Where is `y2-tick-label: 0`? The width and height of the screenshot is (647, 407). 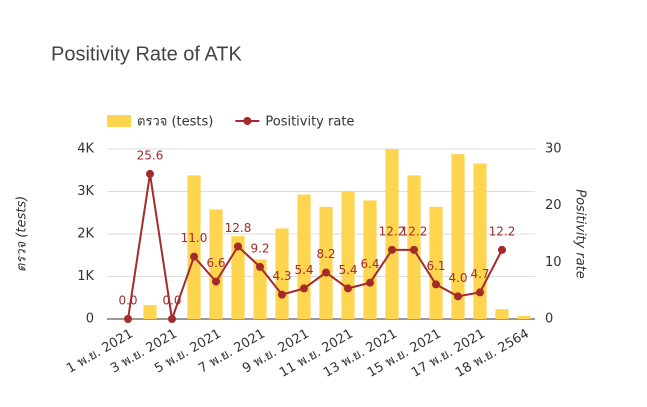 y2-tick-label: 0 is located at coordinates (549, 319).